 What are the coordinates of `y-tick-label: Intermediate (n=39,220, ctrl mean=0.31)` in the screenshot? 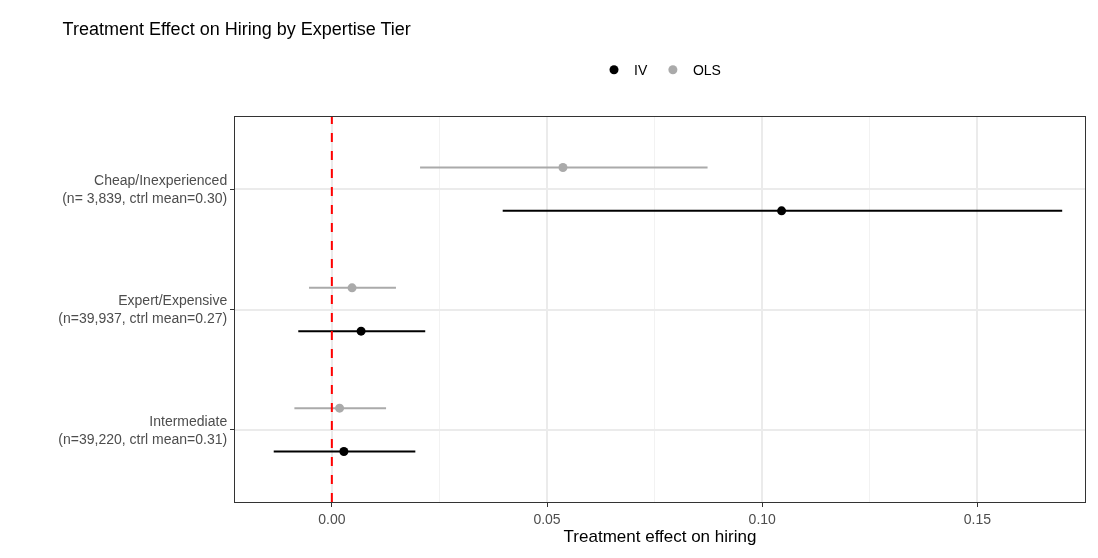 It's located at (143, 429).